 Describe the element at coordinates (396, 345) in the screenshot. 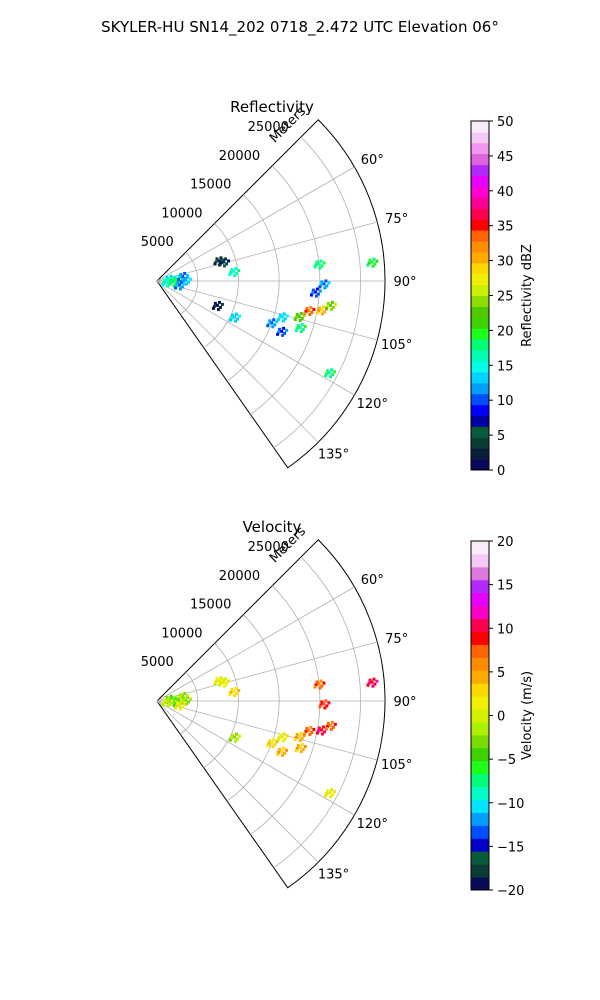

I see `azimuth-tick-label: 105°` at that location.